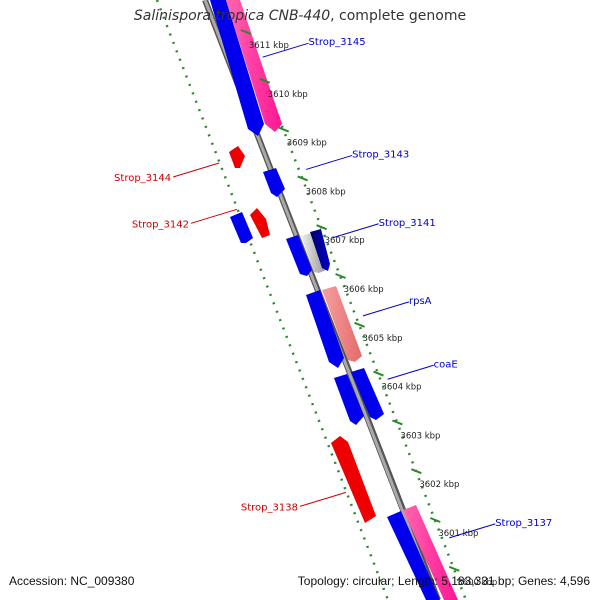  I want to click on kbp-tick-label: 3605 kbp, so click(383, 339).